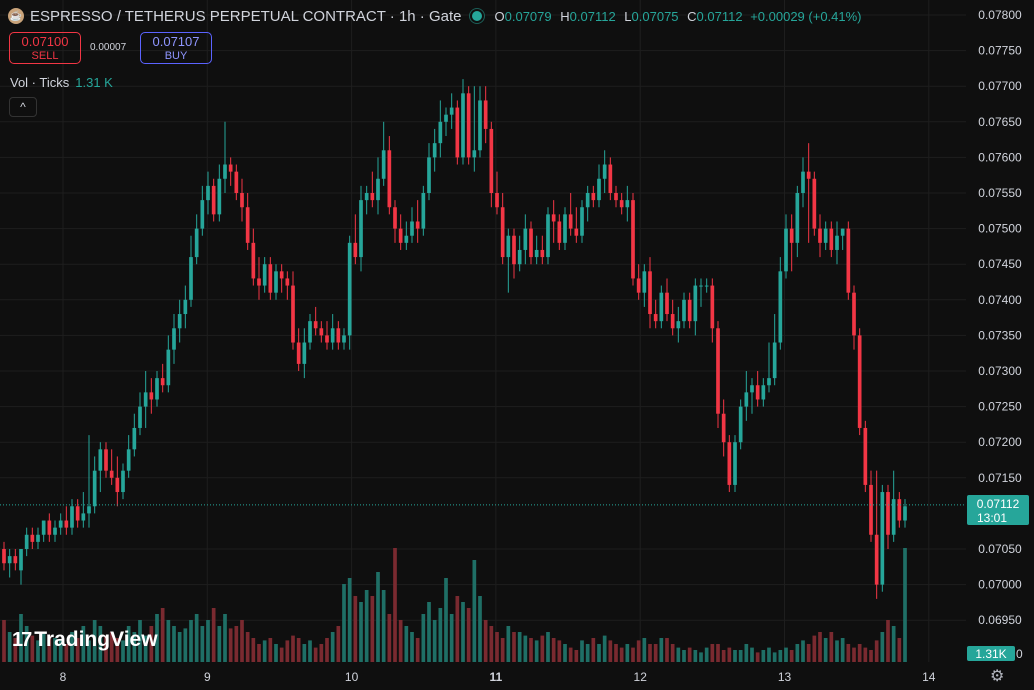  I want to click on sell-button: 0.07100 SELL, so click(45, 48).